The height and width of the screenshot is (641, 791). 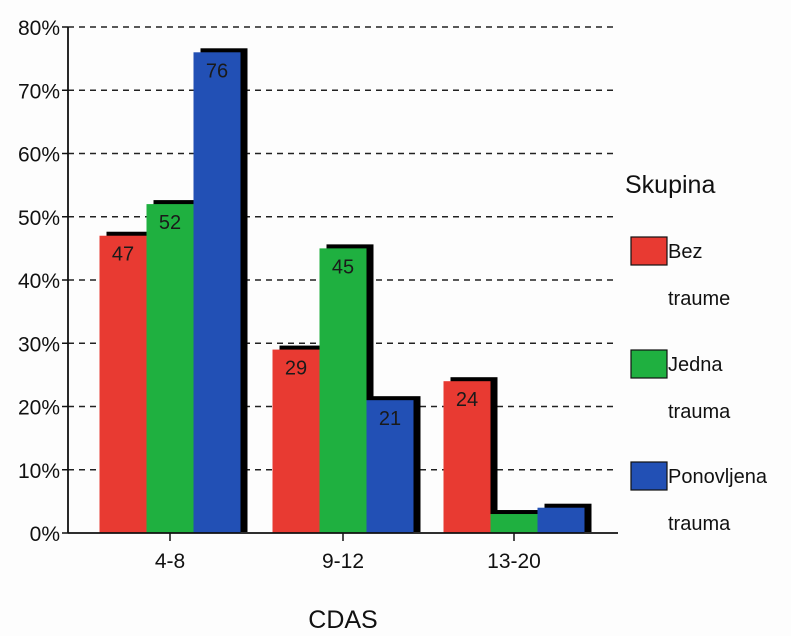 I want to click on bar-value-label: 29, so click(x=296, y=369).